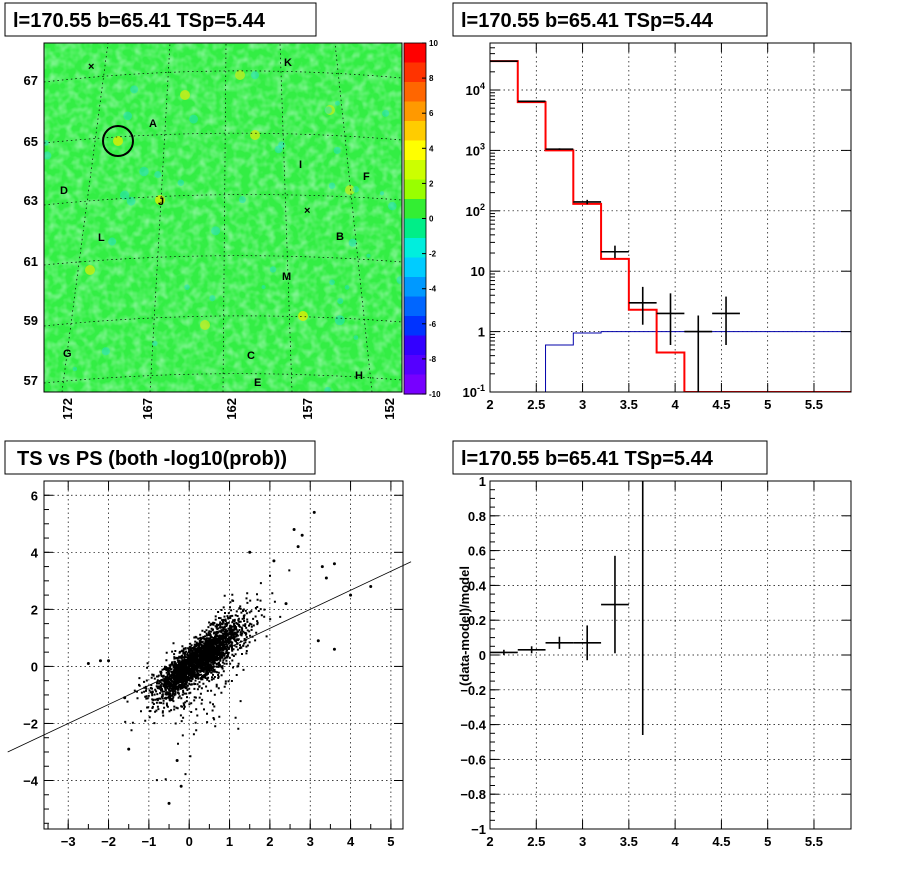 The height and width of the screenshot is (875, 898). Describe the element at coordinates (152, 459) in the screenshot. I see `scatter-title: TS vs PS (both -log10(prob))` at that location.